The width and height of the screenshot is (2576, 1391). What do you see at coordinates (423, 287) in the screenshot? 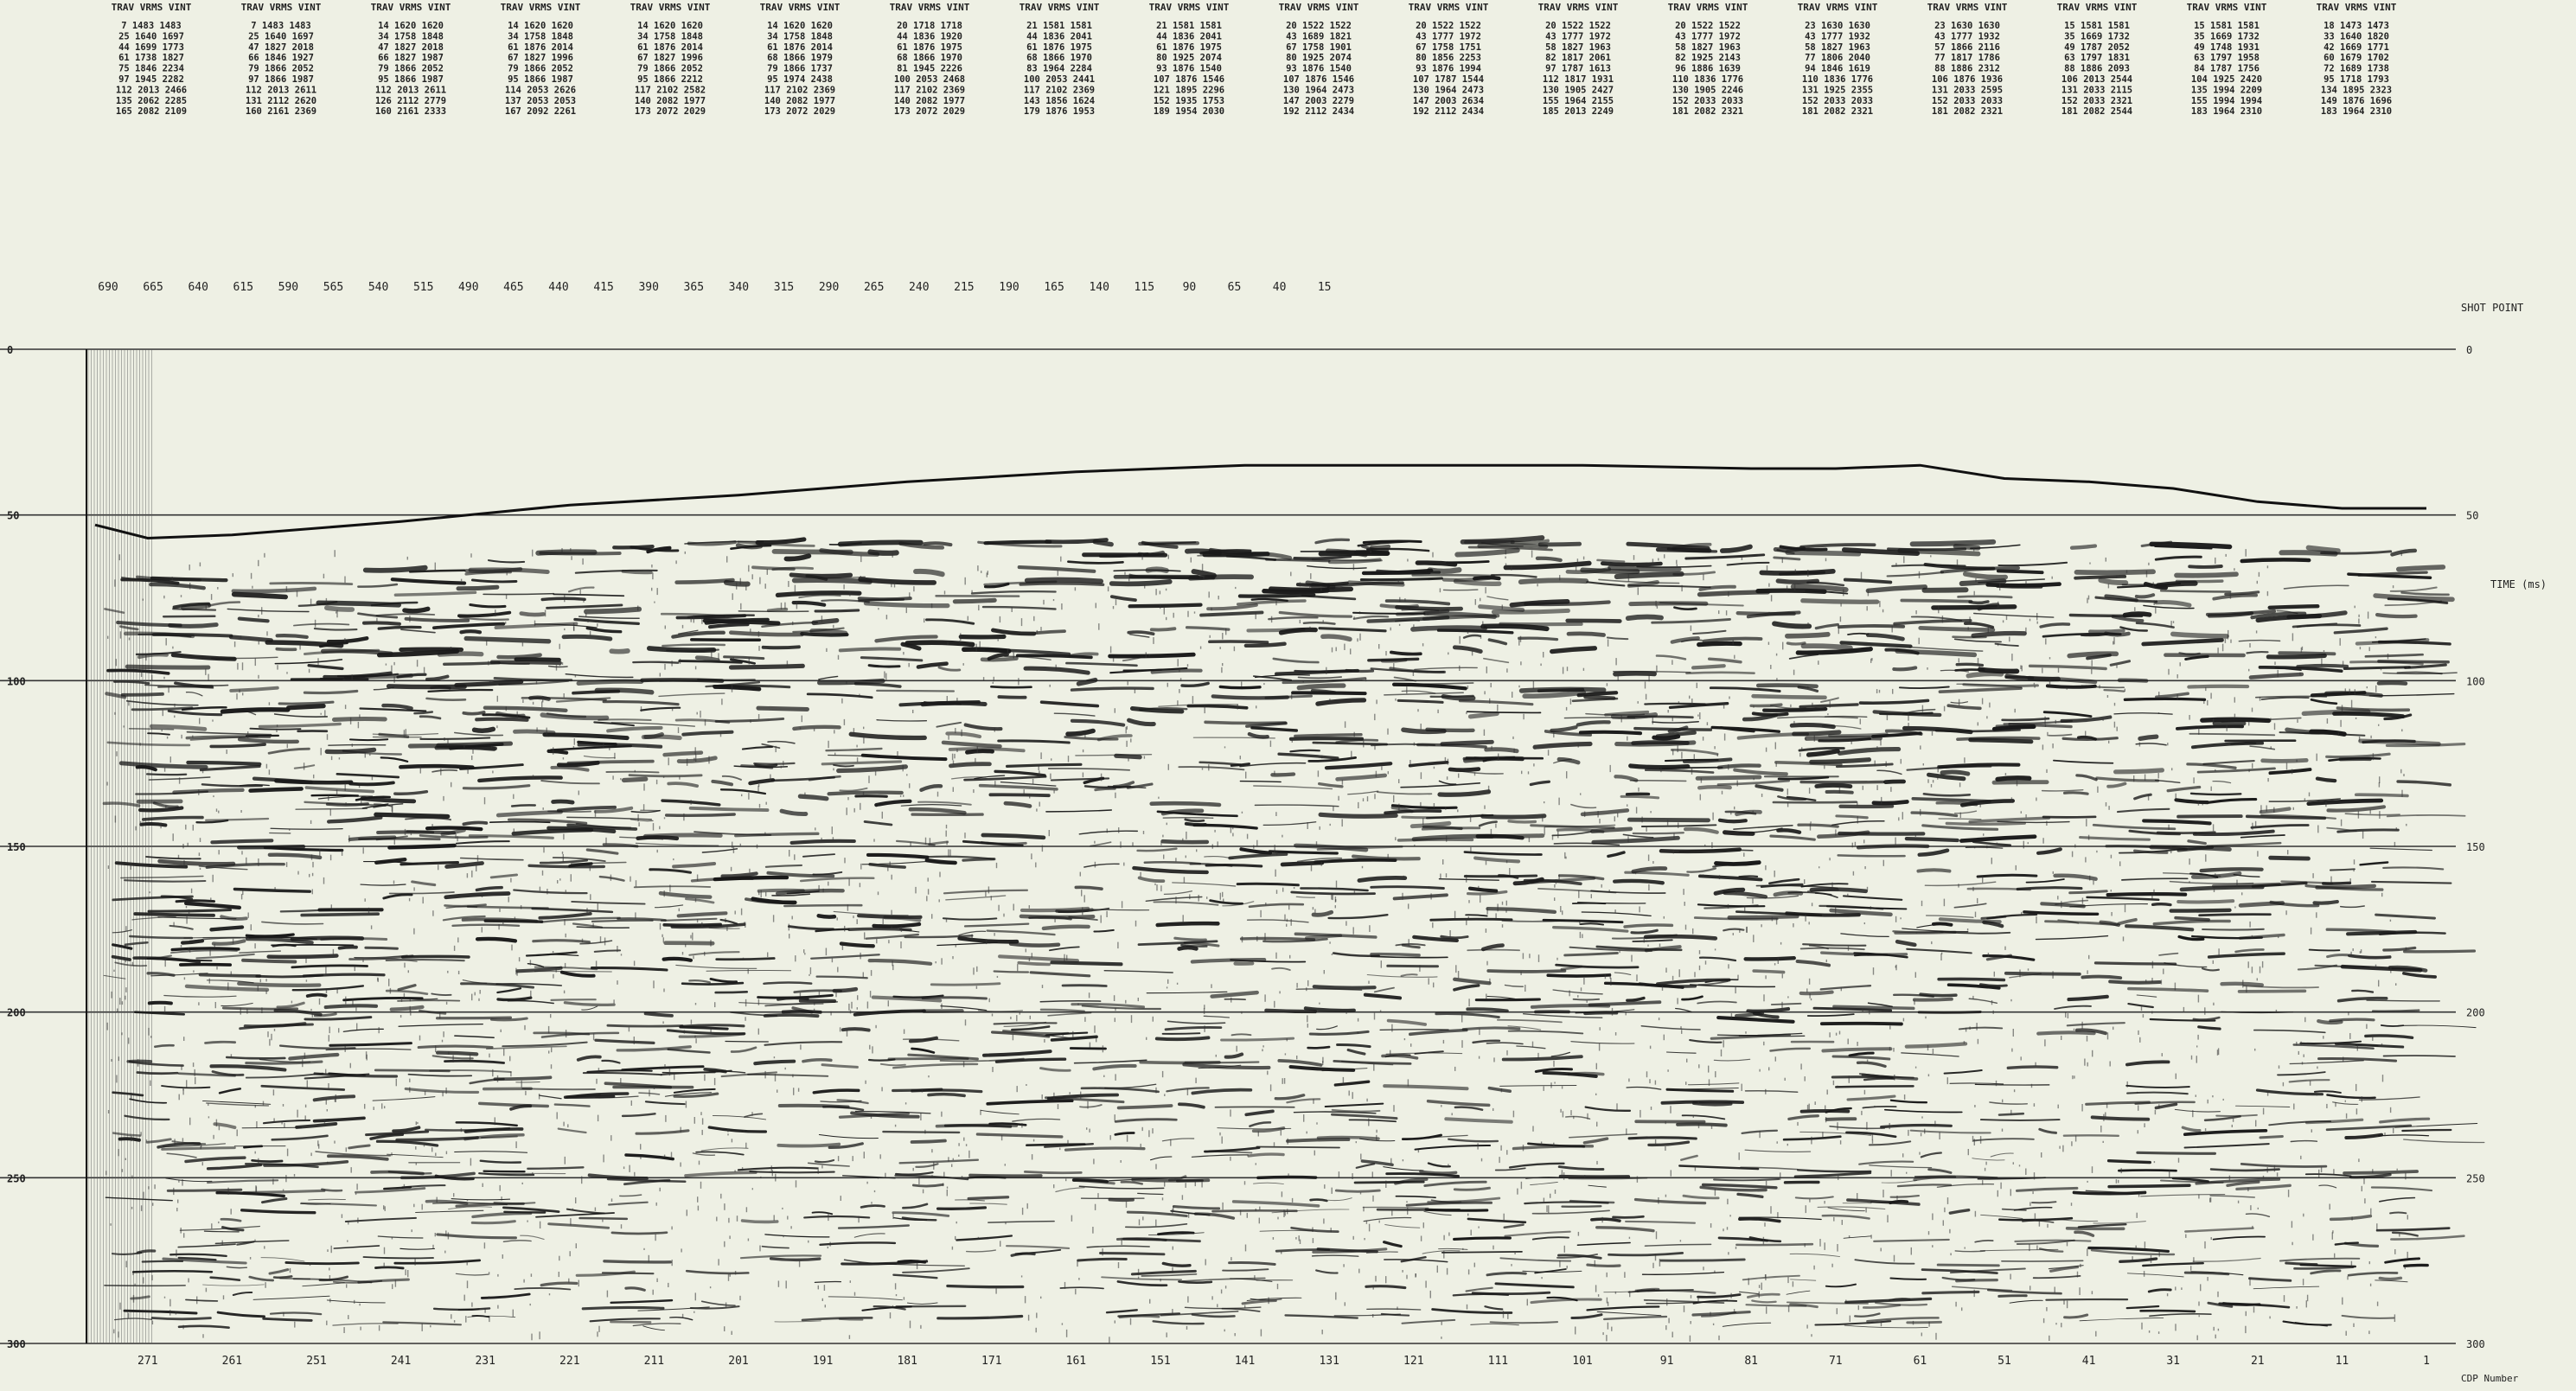
I see `shot-point-label: 515` at bounding box center [423, 287].